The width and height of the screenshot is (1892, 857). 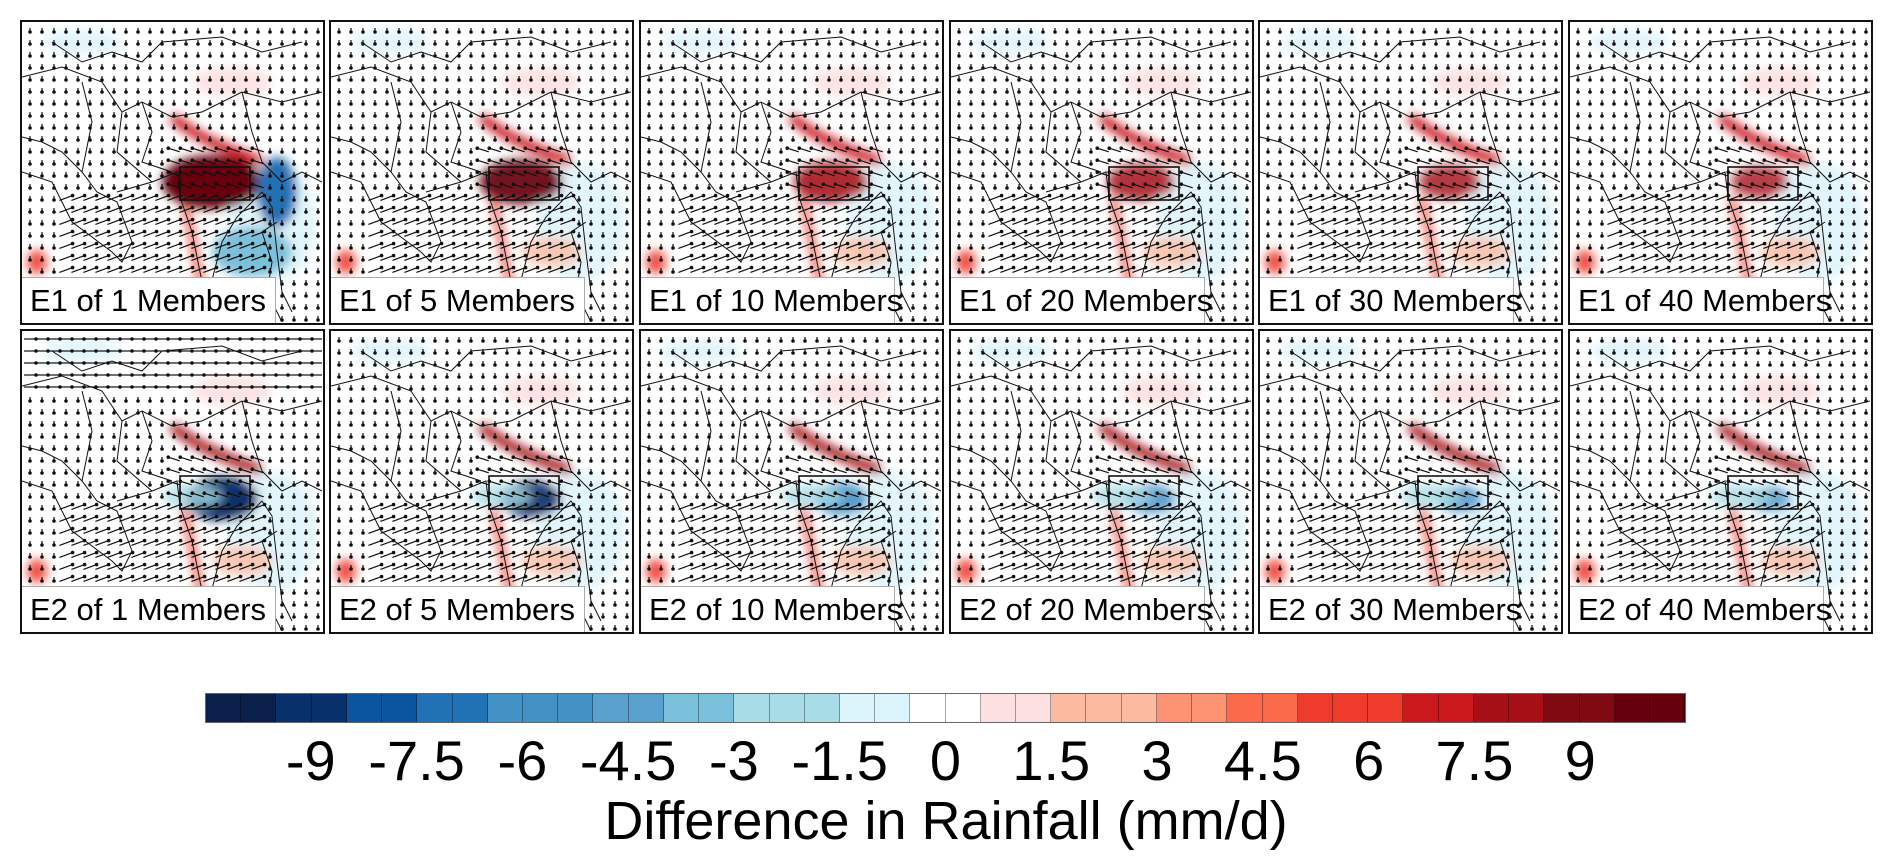 What do you see at coordinates (458, 300) in the screenshot?
I see `panel-label: E1 of 5 Members` at bounding box center [458, 300].